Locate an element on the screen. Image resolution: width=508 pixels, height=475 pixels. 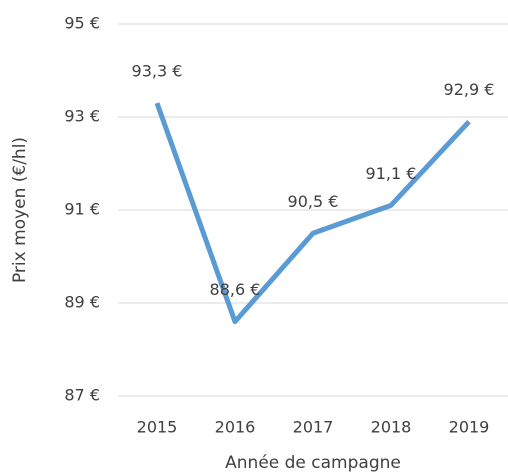
y-tick-label: 91 € is located at coordinates (82, 209).